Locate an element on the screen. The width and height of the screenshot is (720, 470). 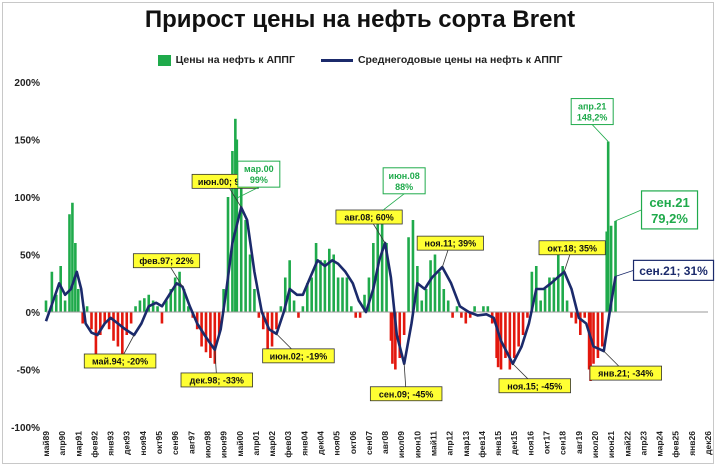
x-tick-label: мар02 is located at coordinates (272, 444).